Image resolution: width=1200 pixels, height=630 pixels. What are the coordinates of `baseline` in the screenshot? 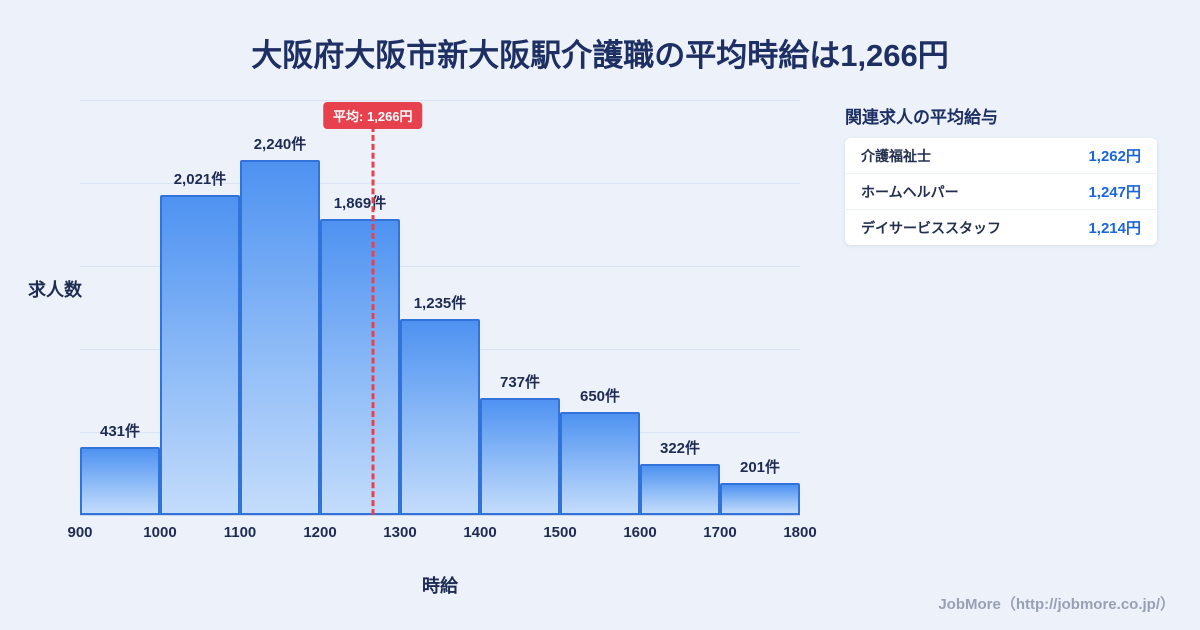 It's located at (440, 515).